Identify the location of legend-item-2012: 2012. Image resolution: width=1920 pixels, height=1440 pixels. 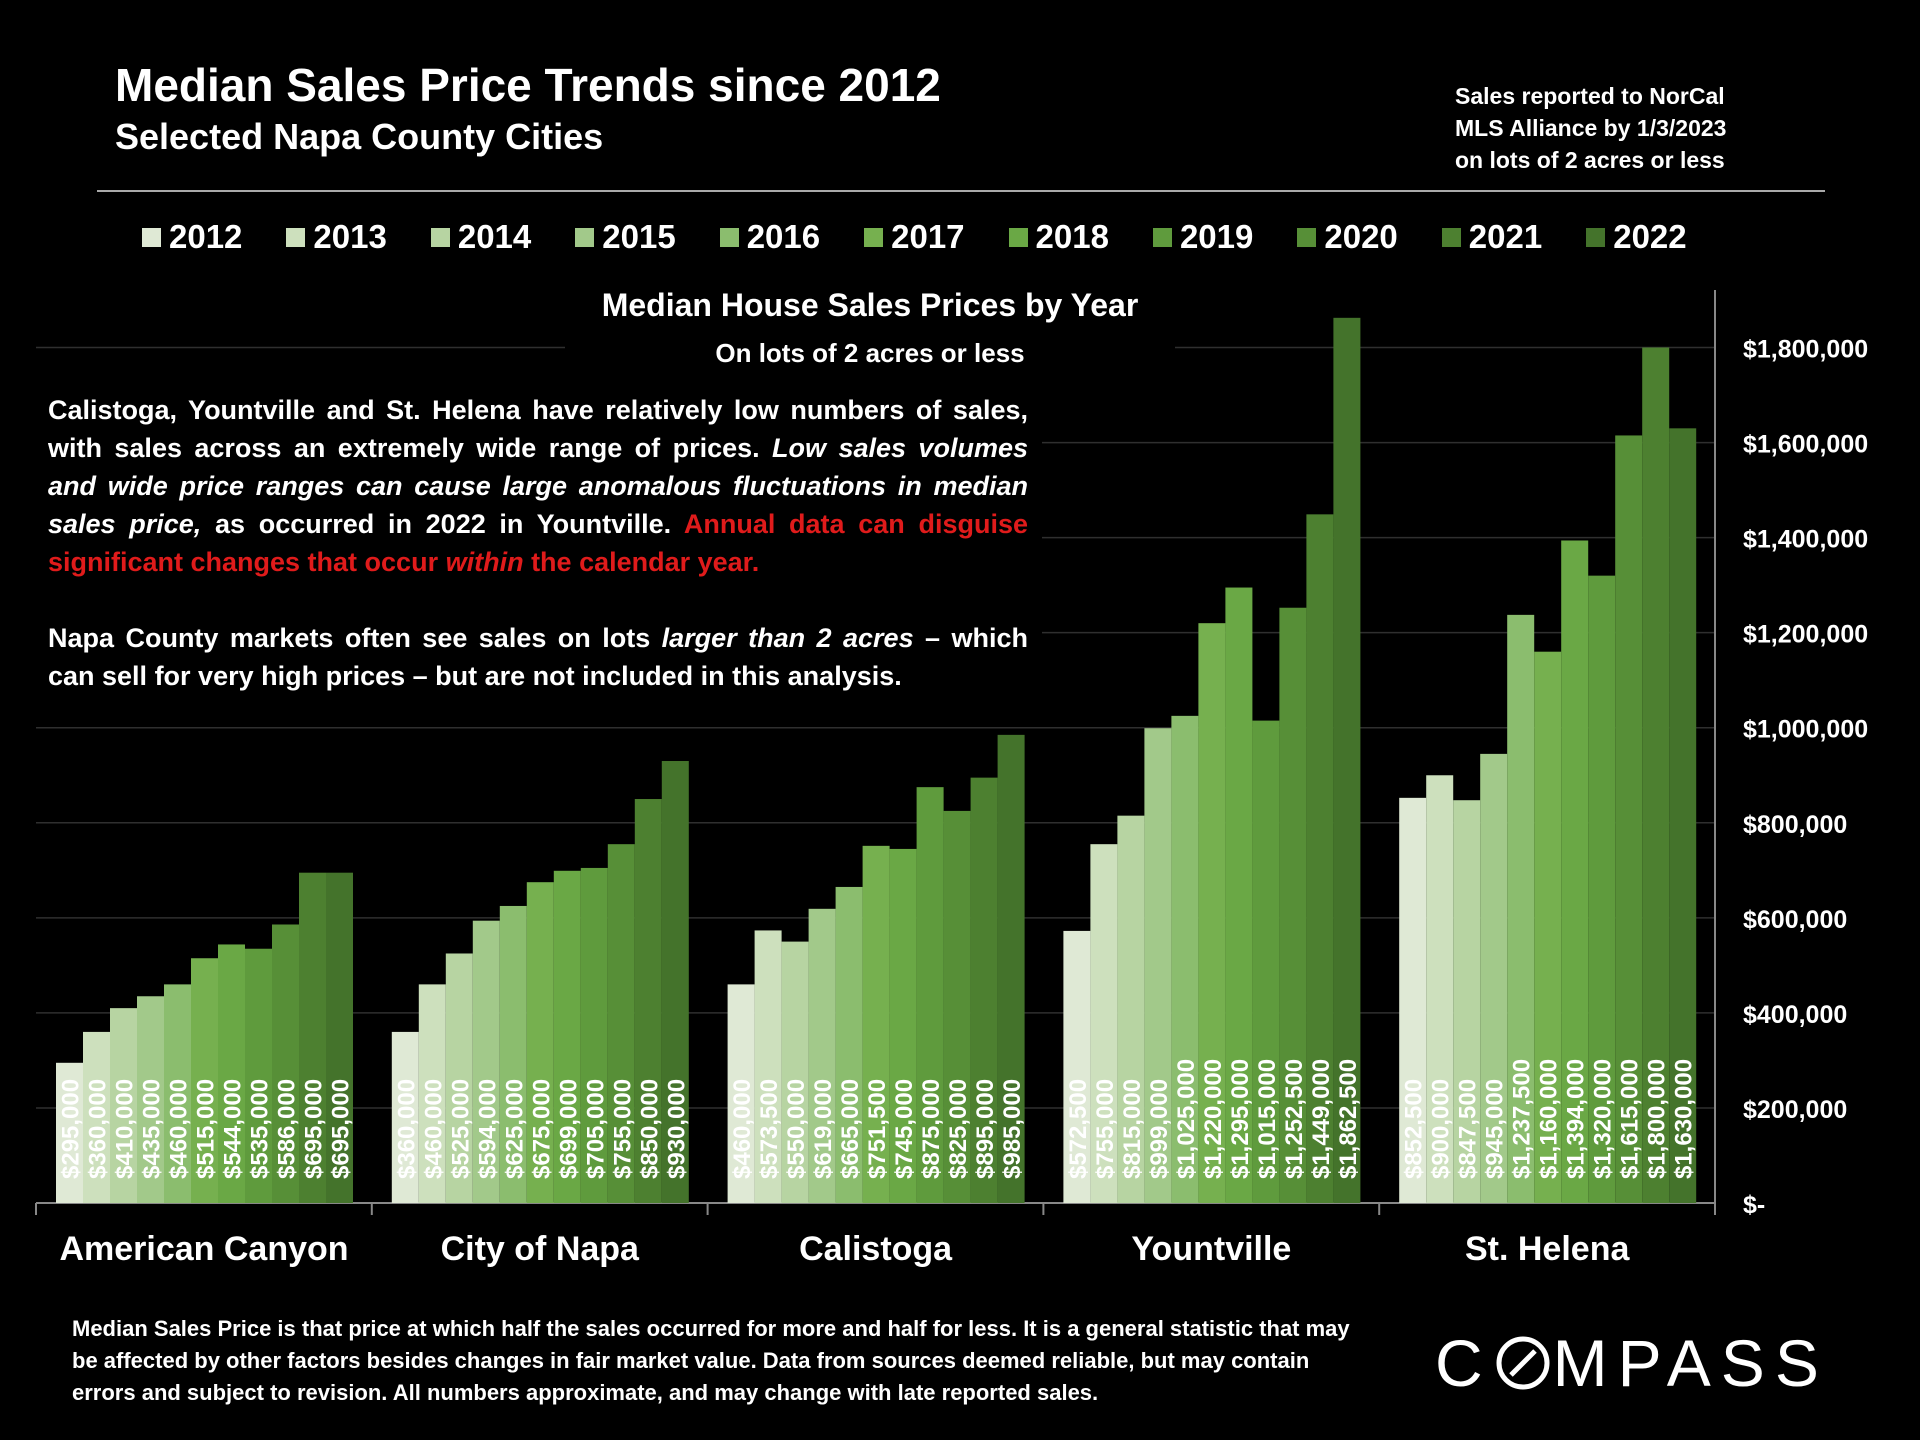
(192, 237).